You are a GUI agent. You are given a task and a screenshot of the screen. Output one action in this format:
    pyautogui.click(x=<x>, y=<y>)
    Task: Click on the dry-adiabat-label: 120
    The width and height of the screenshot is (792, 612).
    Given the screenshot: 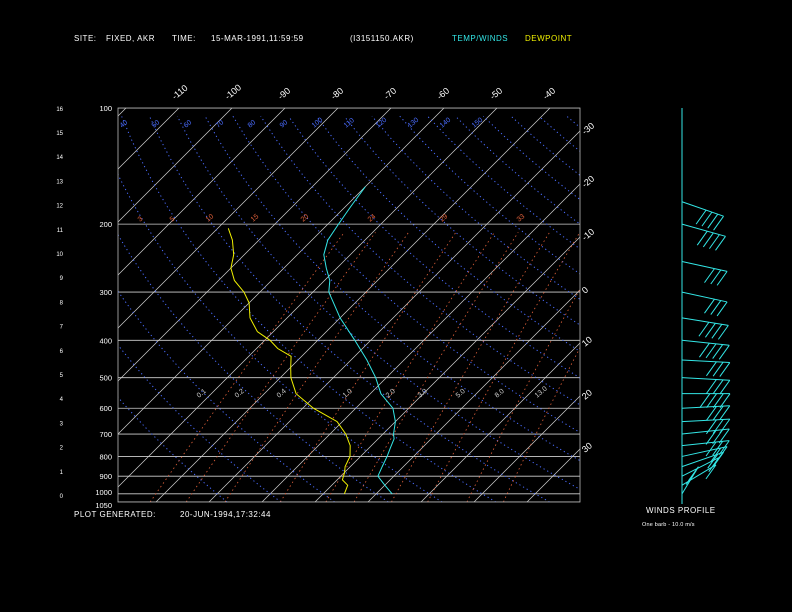 What is the action you would take?
    pyautogui.click(x=382, y=123)
    